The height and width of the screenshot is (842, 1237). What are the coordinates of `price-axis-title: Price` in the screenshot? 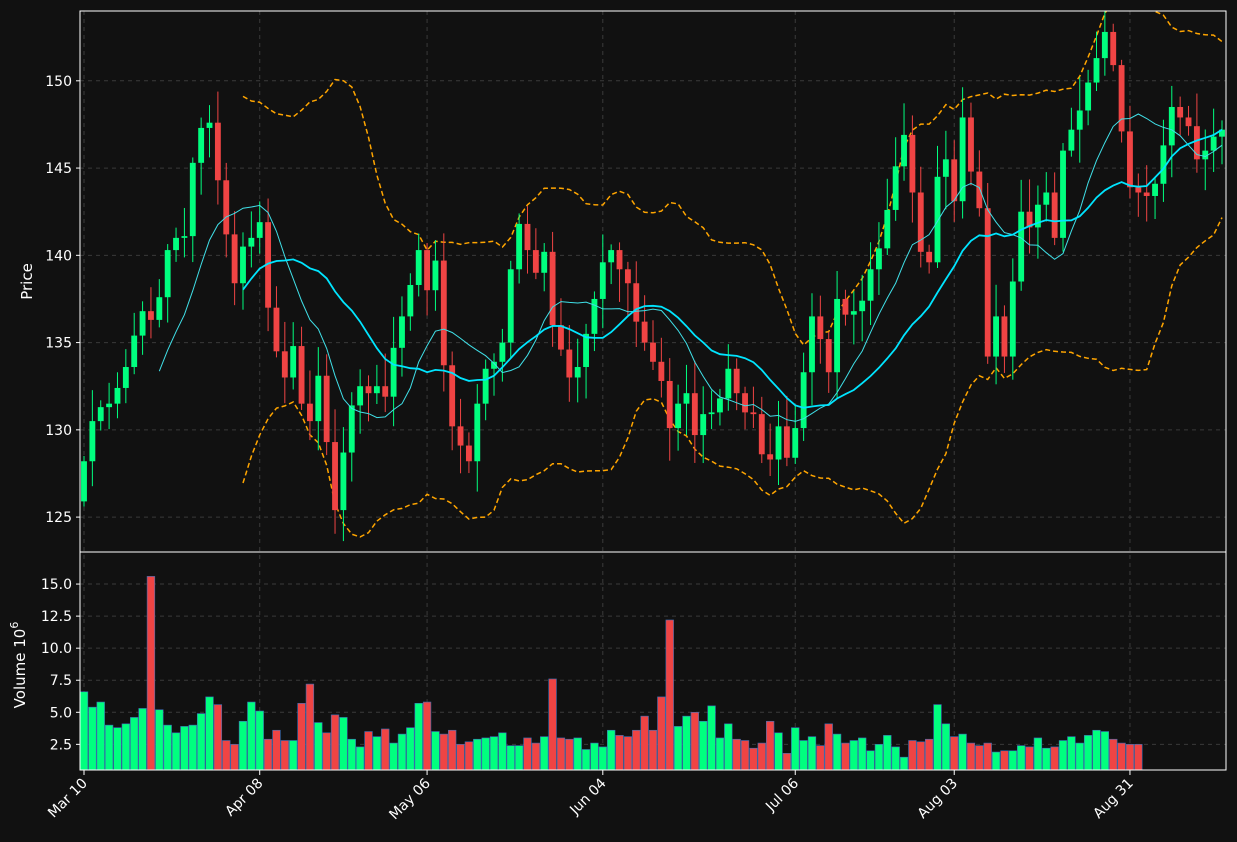 It's located at (27, 281).